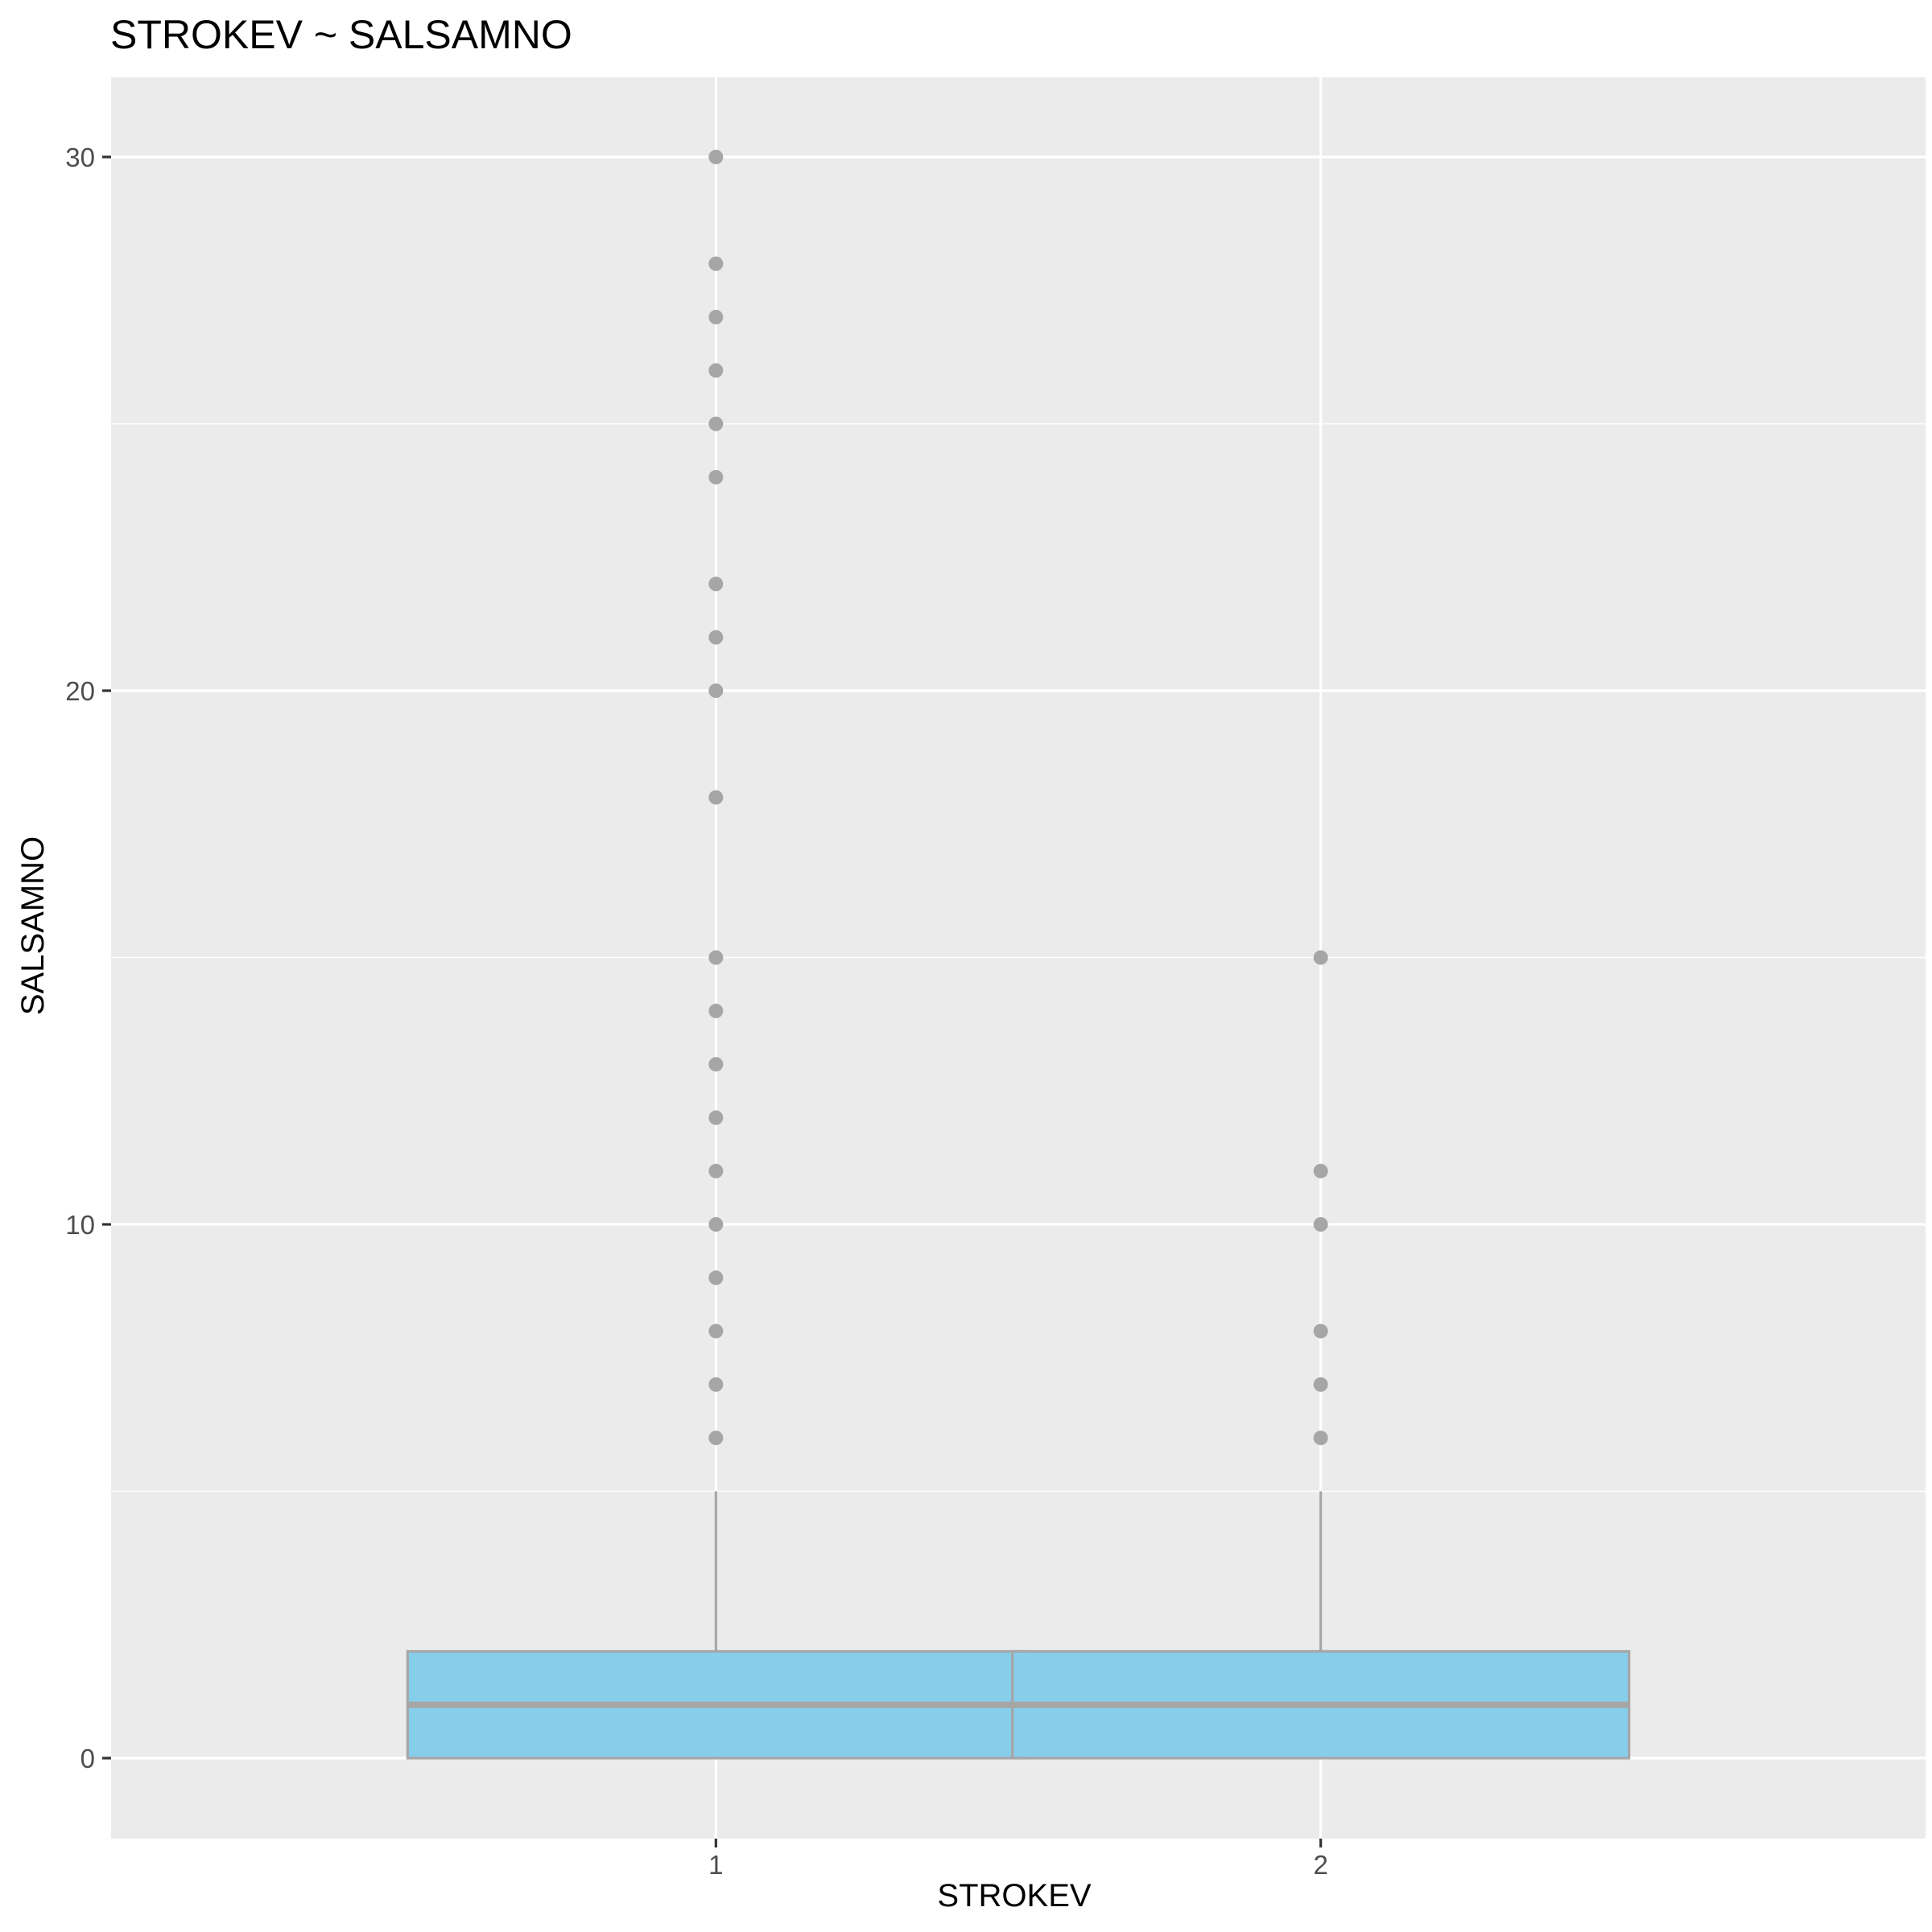 This screenshot has height=1932, width=1932. What do you see at coordinates (1014, 1895) in the screenshot?
I see `x-axis-title: STROKEV` at bounding box center [1014, 1895].